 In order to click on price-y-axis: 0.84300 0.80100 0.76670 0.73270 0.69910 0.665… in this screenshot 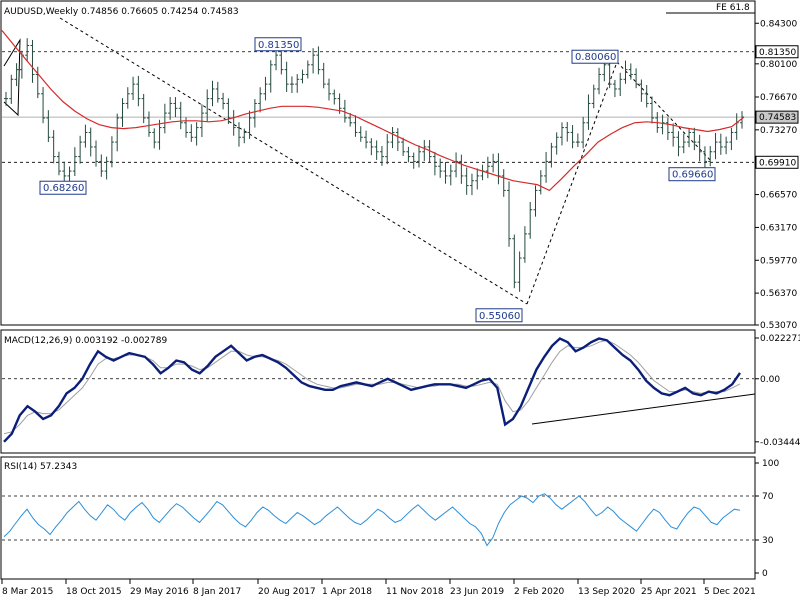, I will do `click(776, 175)`.